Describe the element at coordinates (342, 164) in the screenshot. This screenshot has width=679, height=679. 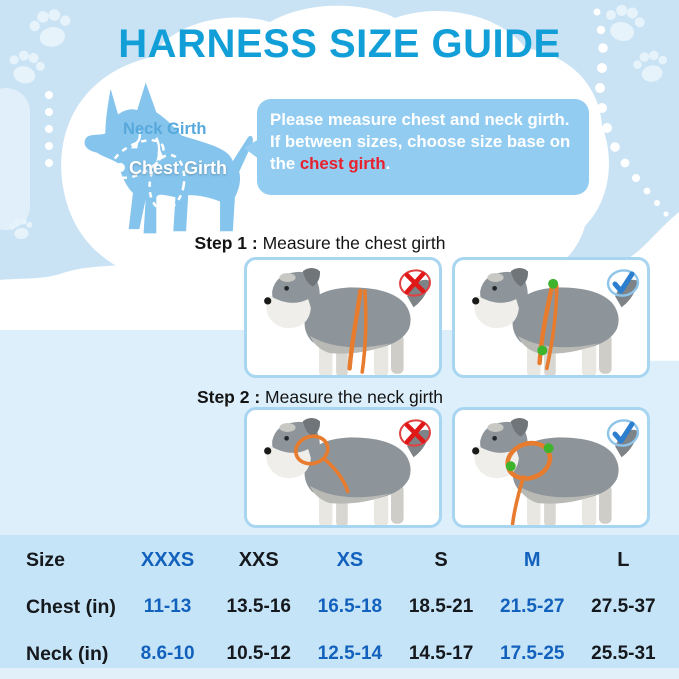
I see `note-highlight: chest girth` at that location.